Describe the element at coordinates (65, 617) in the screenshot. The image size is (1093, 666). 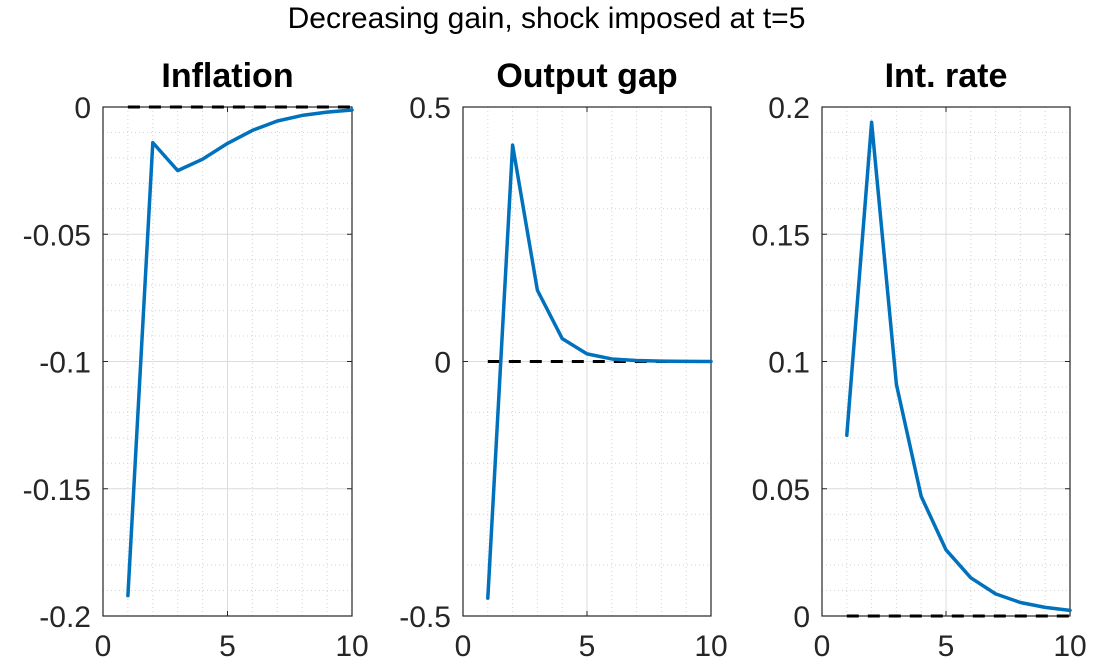
I see `inflation-ytick-label: -0.2` at that location.